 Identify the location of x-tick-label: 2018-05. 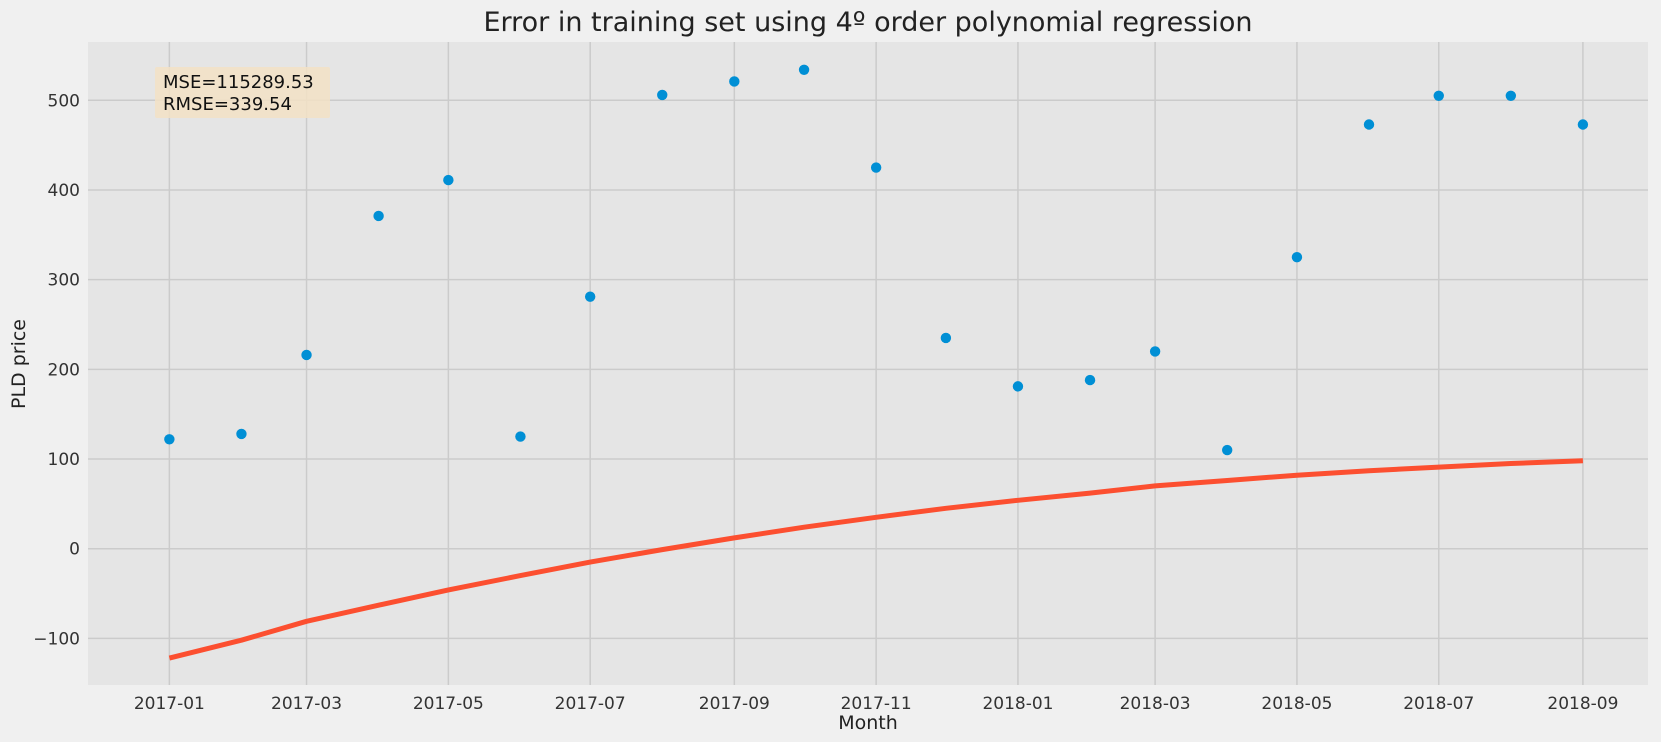
(1296, 704).